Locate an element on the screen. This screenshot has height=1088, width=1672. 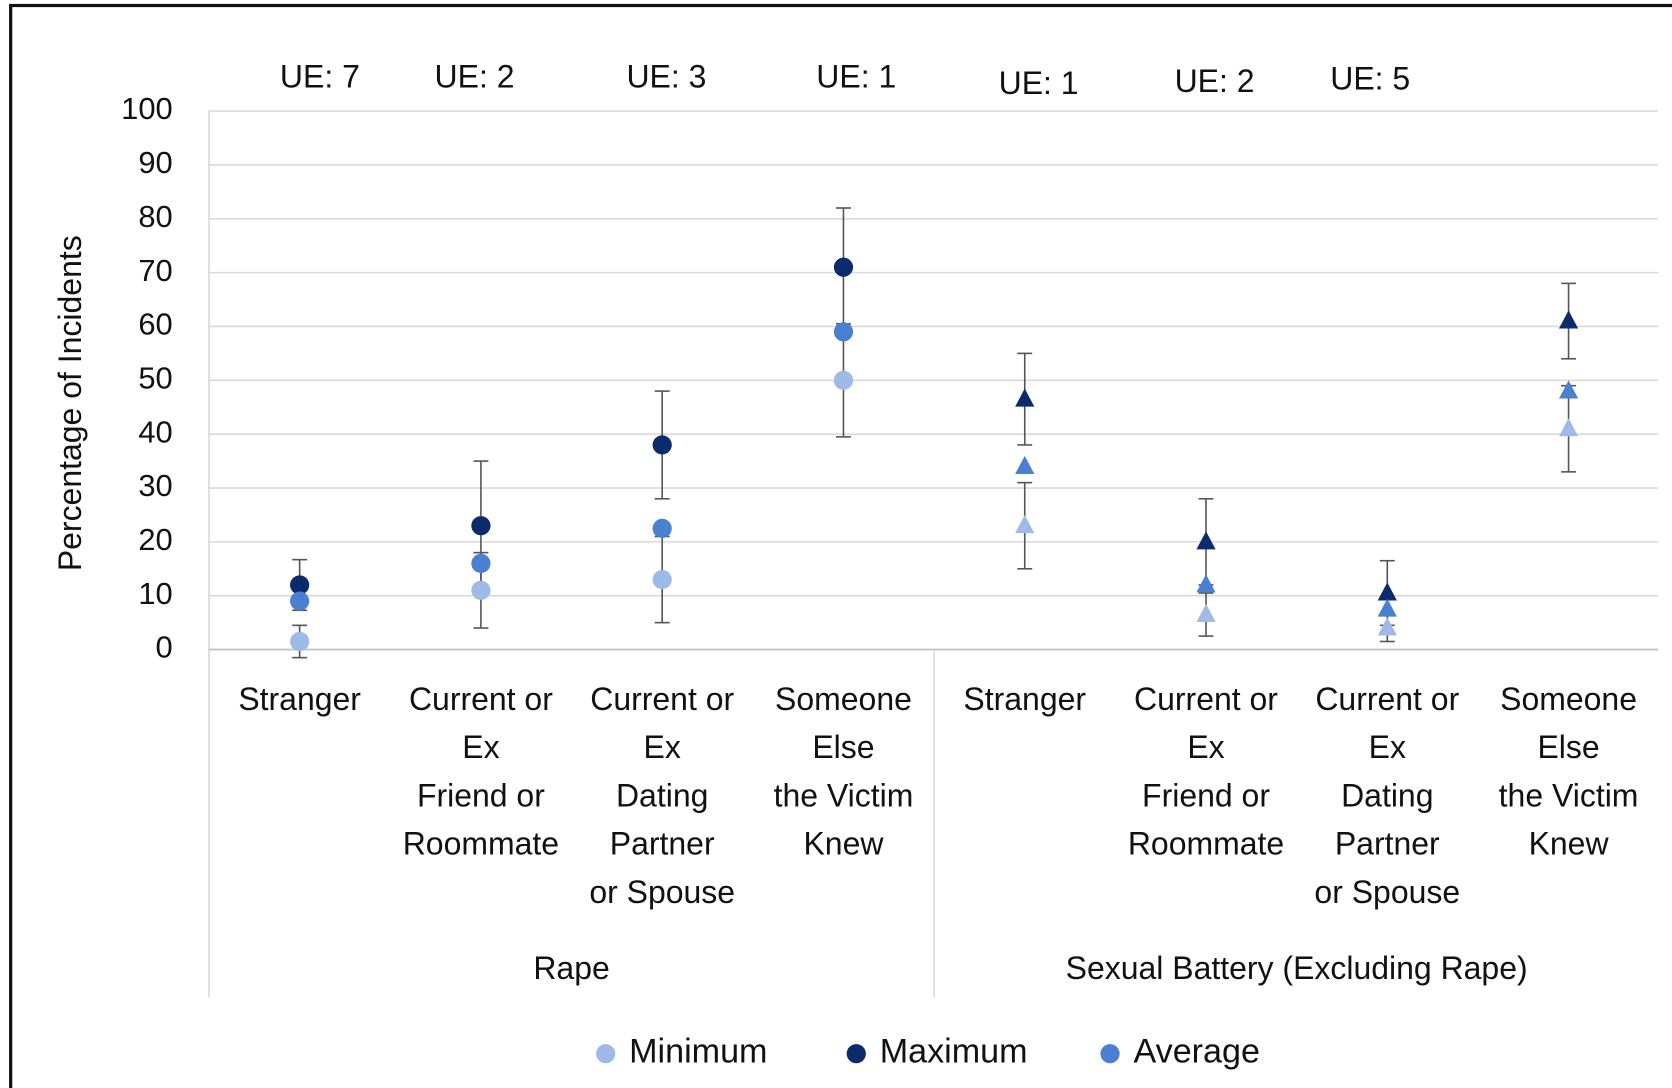
y-tick-label: 20 is located at coordinates (155, 539).